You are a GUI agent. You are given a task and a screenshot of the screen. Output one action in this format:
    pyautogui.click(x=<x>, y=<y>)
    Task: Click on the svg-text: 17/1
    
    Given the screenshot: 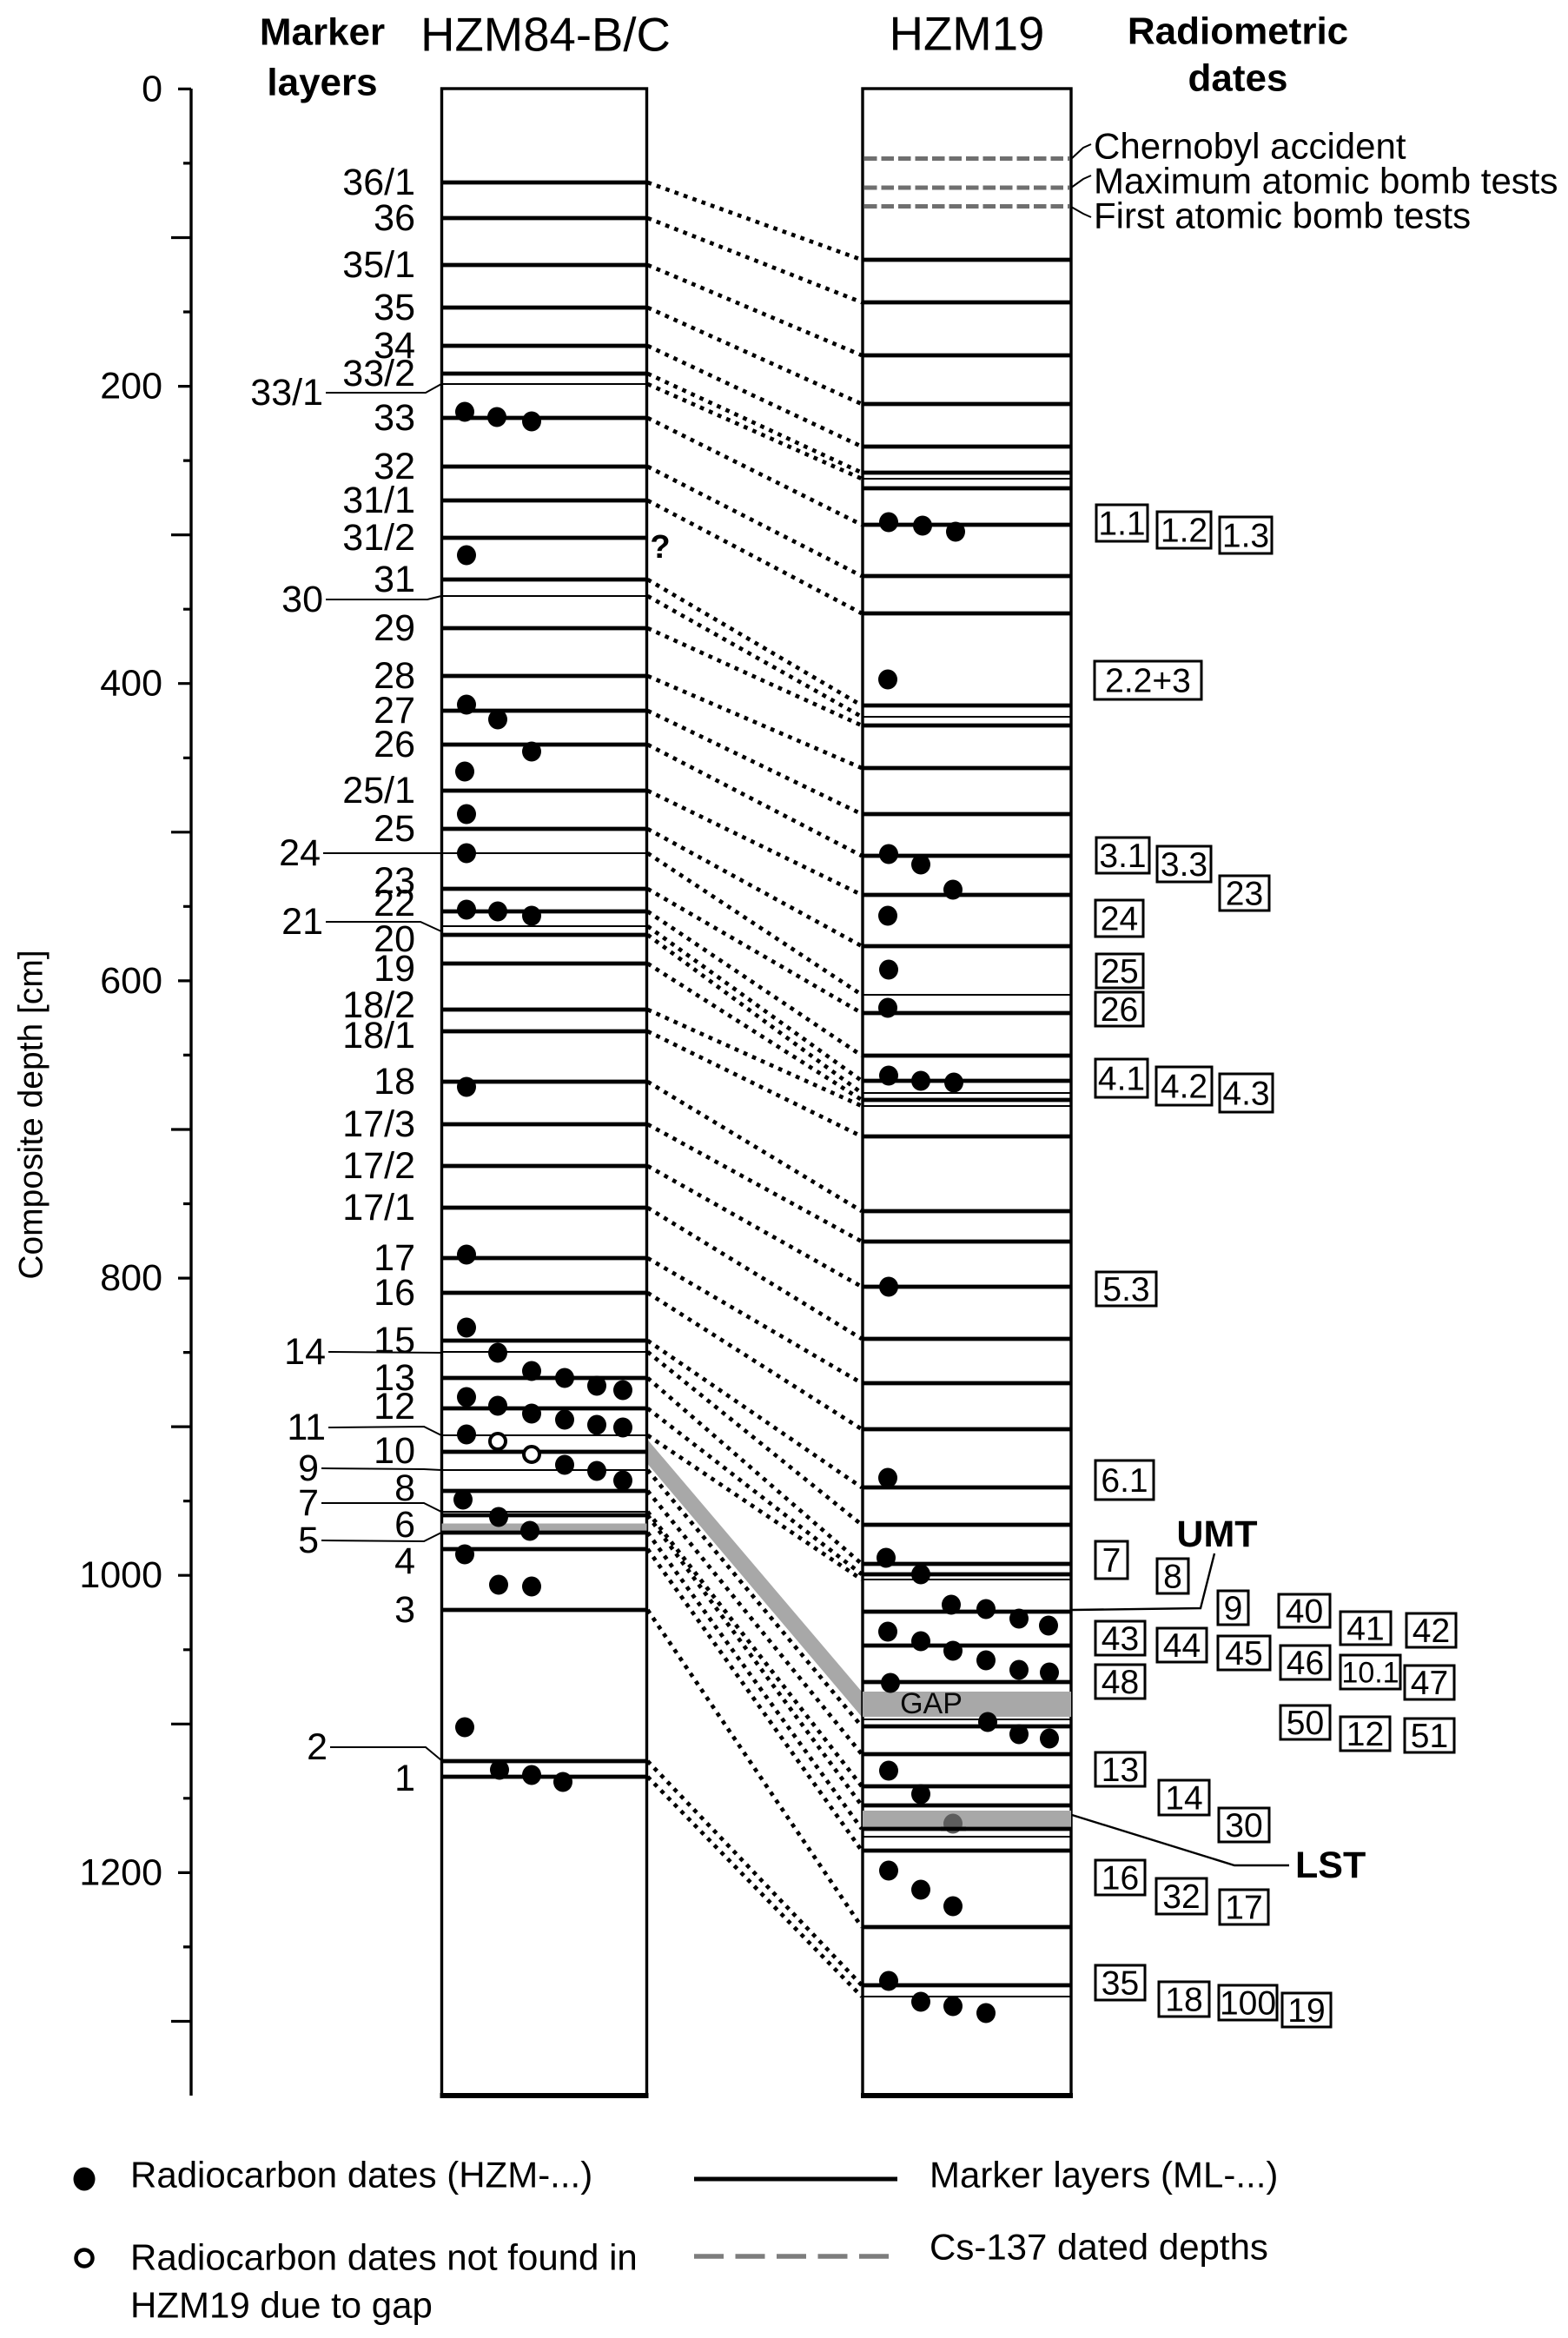 What is the action you would take?
    pyautogui.click(x=378, y=1208)
    